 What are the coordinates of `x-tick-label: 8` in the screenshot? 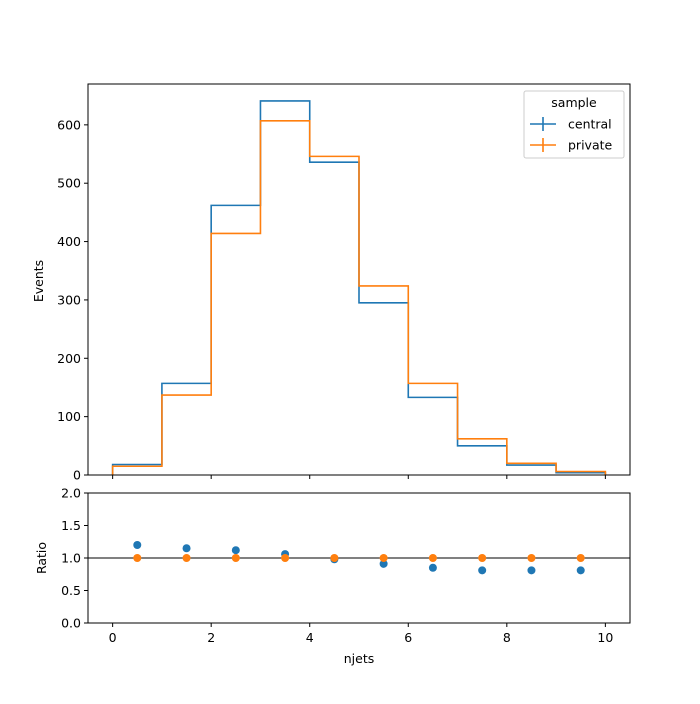 It's located at (507, 637).